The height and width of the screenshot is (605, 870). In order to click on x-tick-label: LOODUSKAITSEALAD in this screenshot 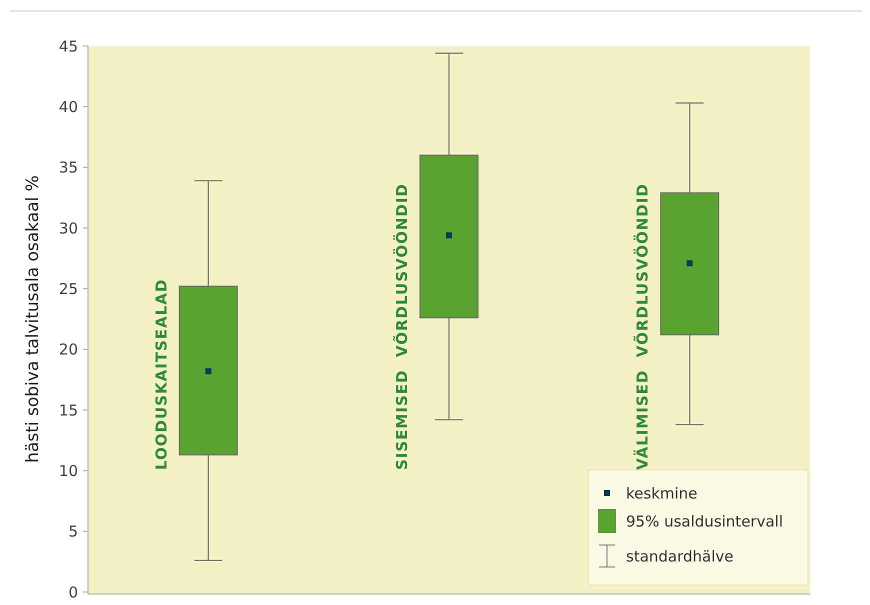, I will do `click(161, 374)`.